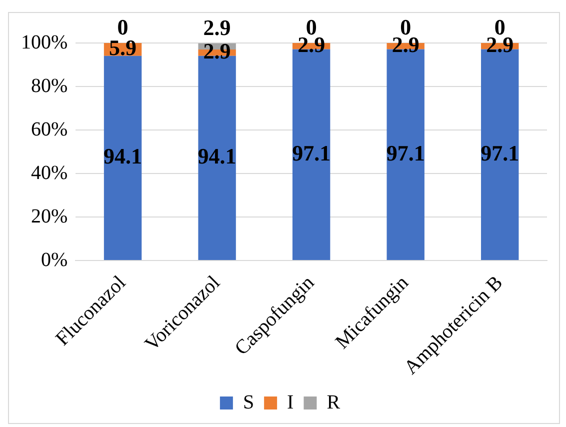  Describe the element at coordinates (49, 216) in the screenshot. I see `y-tick-label: 20%` at that location.